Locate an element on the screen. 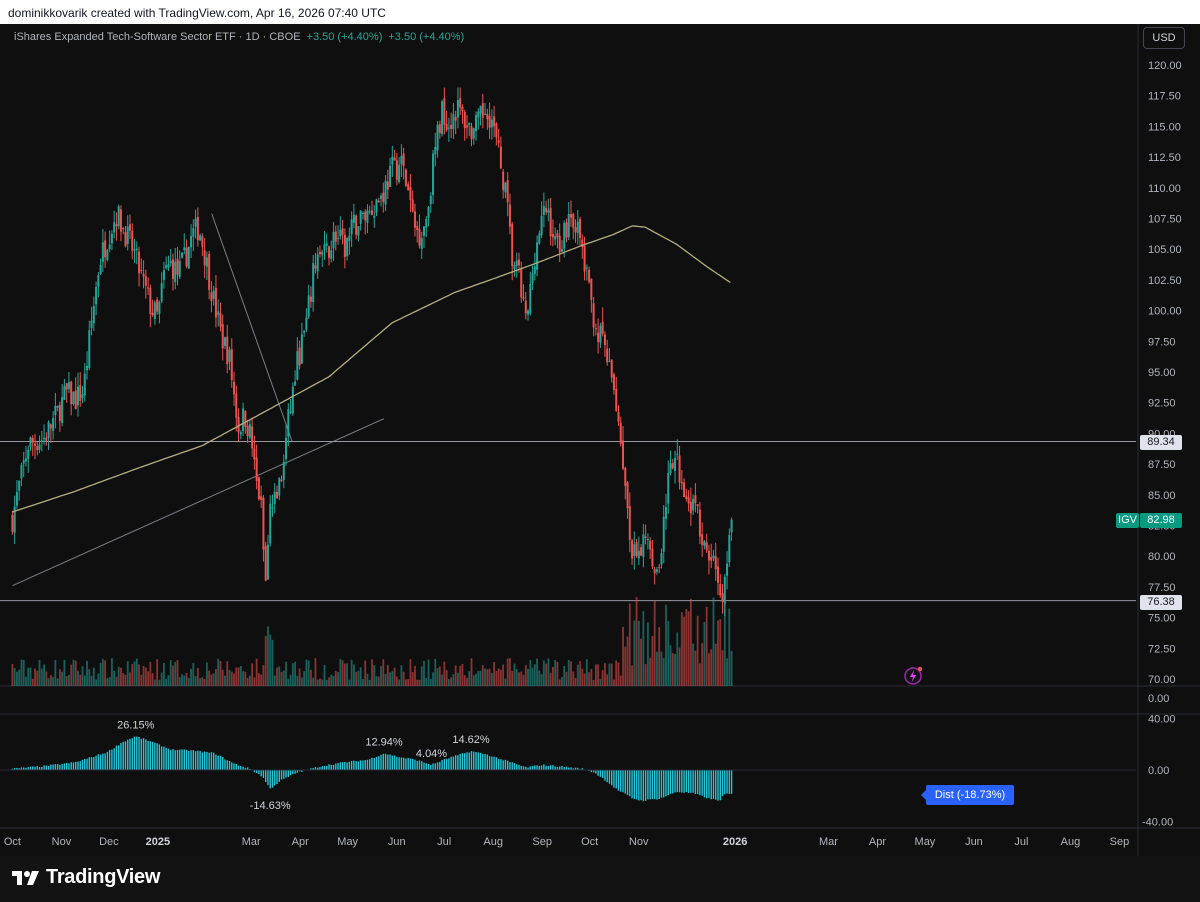 Image resolution: width=1200 pixels, height=902 pixels. tradingview-logo: TradingView is located at coordinates (86, 877).